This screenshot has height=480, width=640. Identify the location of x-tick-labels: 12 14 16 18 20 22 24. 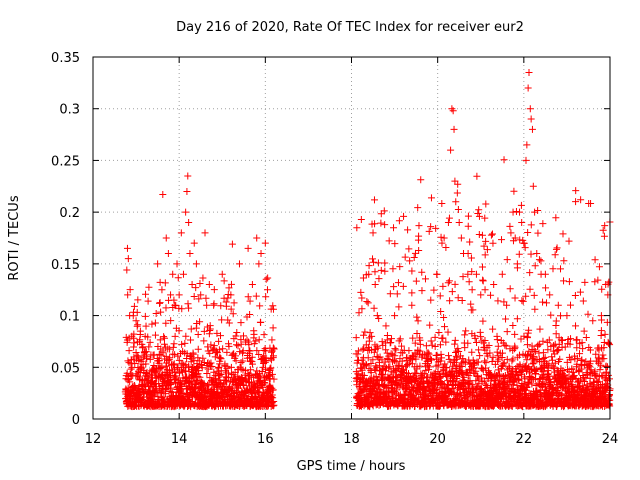
(352, 439).